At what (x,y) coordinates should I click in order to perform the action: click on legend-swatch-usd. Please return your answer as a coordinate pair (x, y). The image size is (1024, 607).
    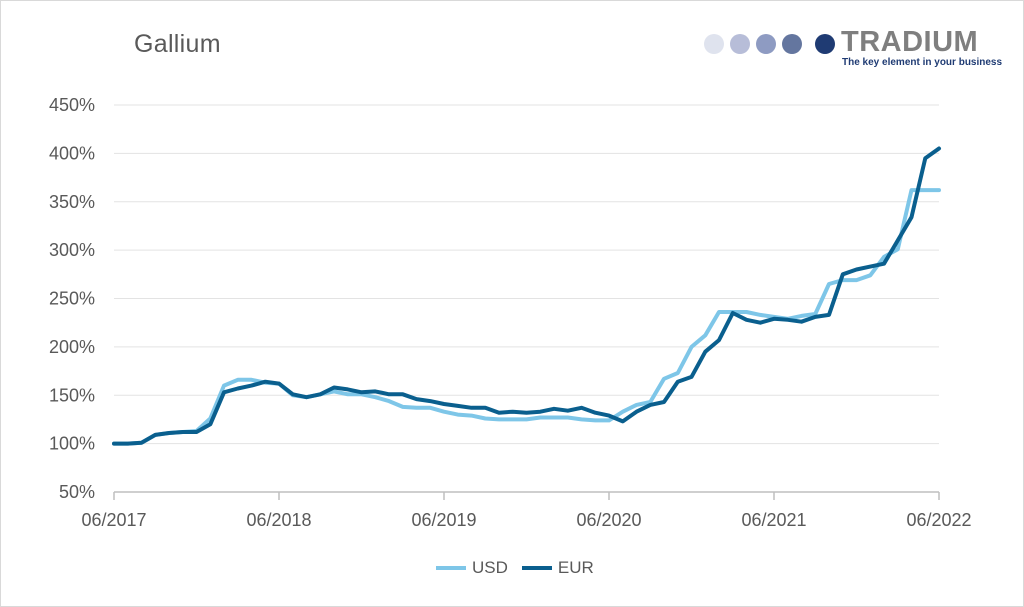
    Looking at the image, I should click on (451, 568).